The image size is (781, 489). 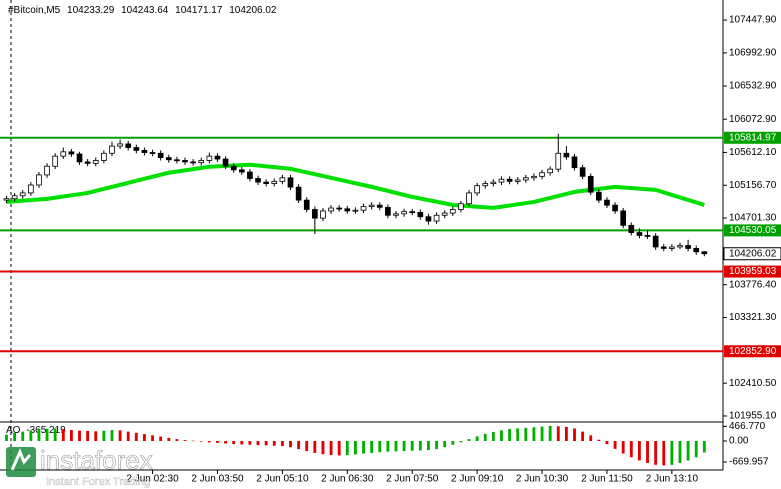 What do you see at coordinates (753, 317) in the screenshot?
I see `y-tick-label: 103321.30` at bounding box center [753, 317].